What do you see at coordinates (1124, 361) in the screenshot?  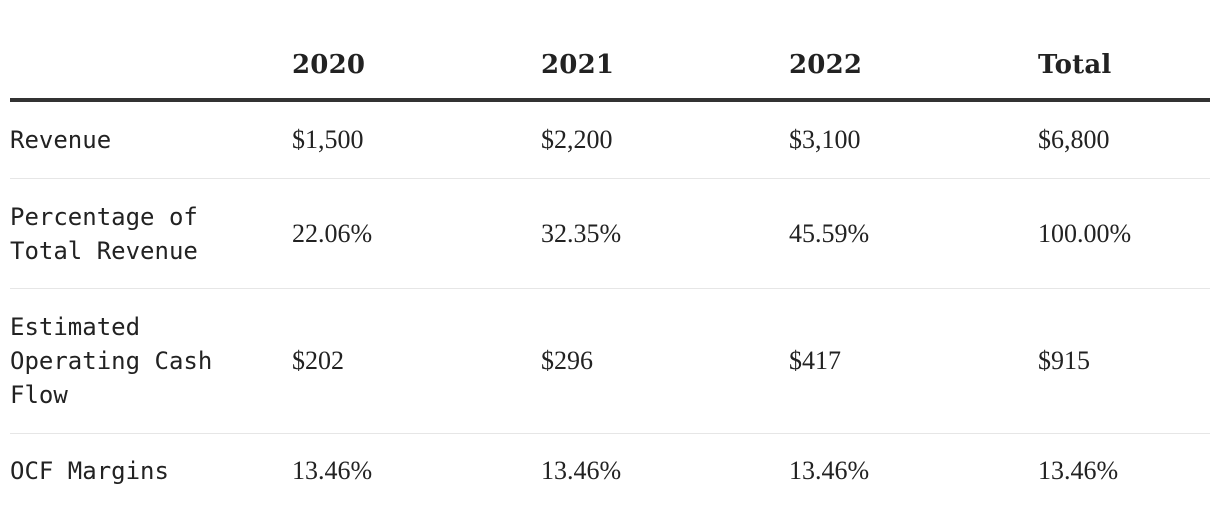 I see `table-cell: $915` at bounding box center [1124, 361].